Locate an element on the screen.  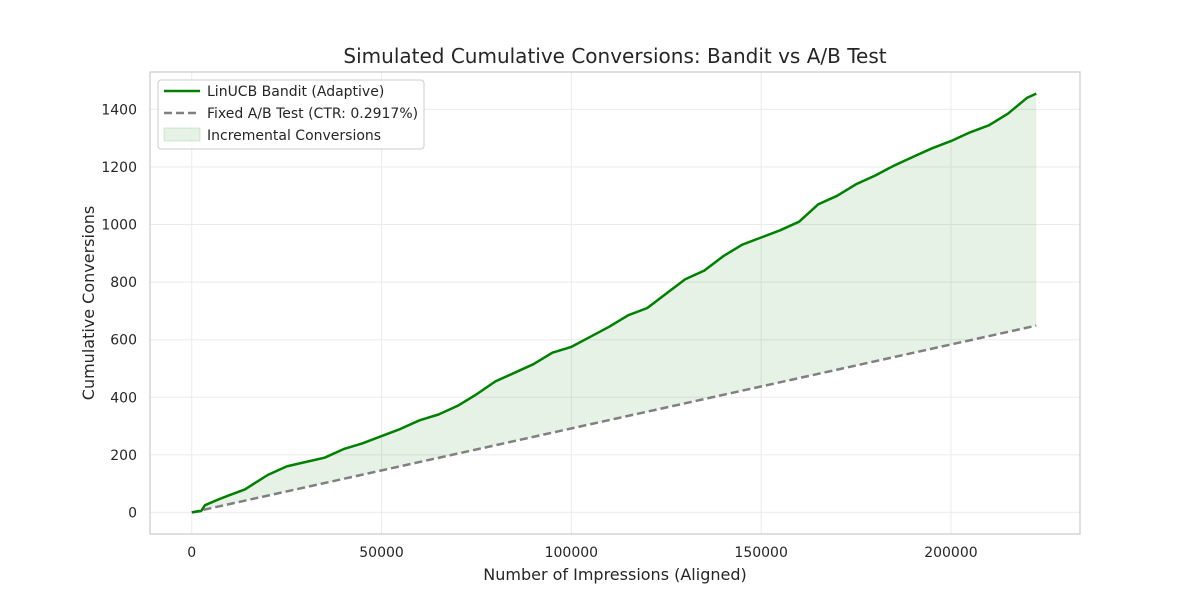
x-tick-label: 0 is located at coordinates (191, 553).